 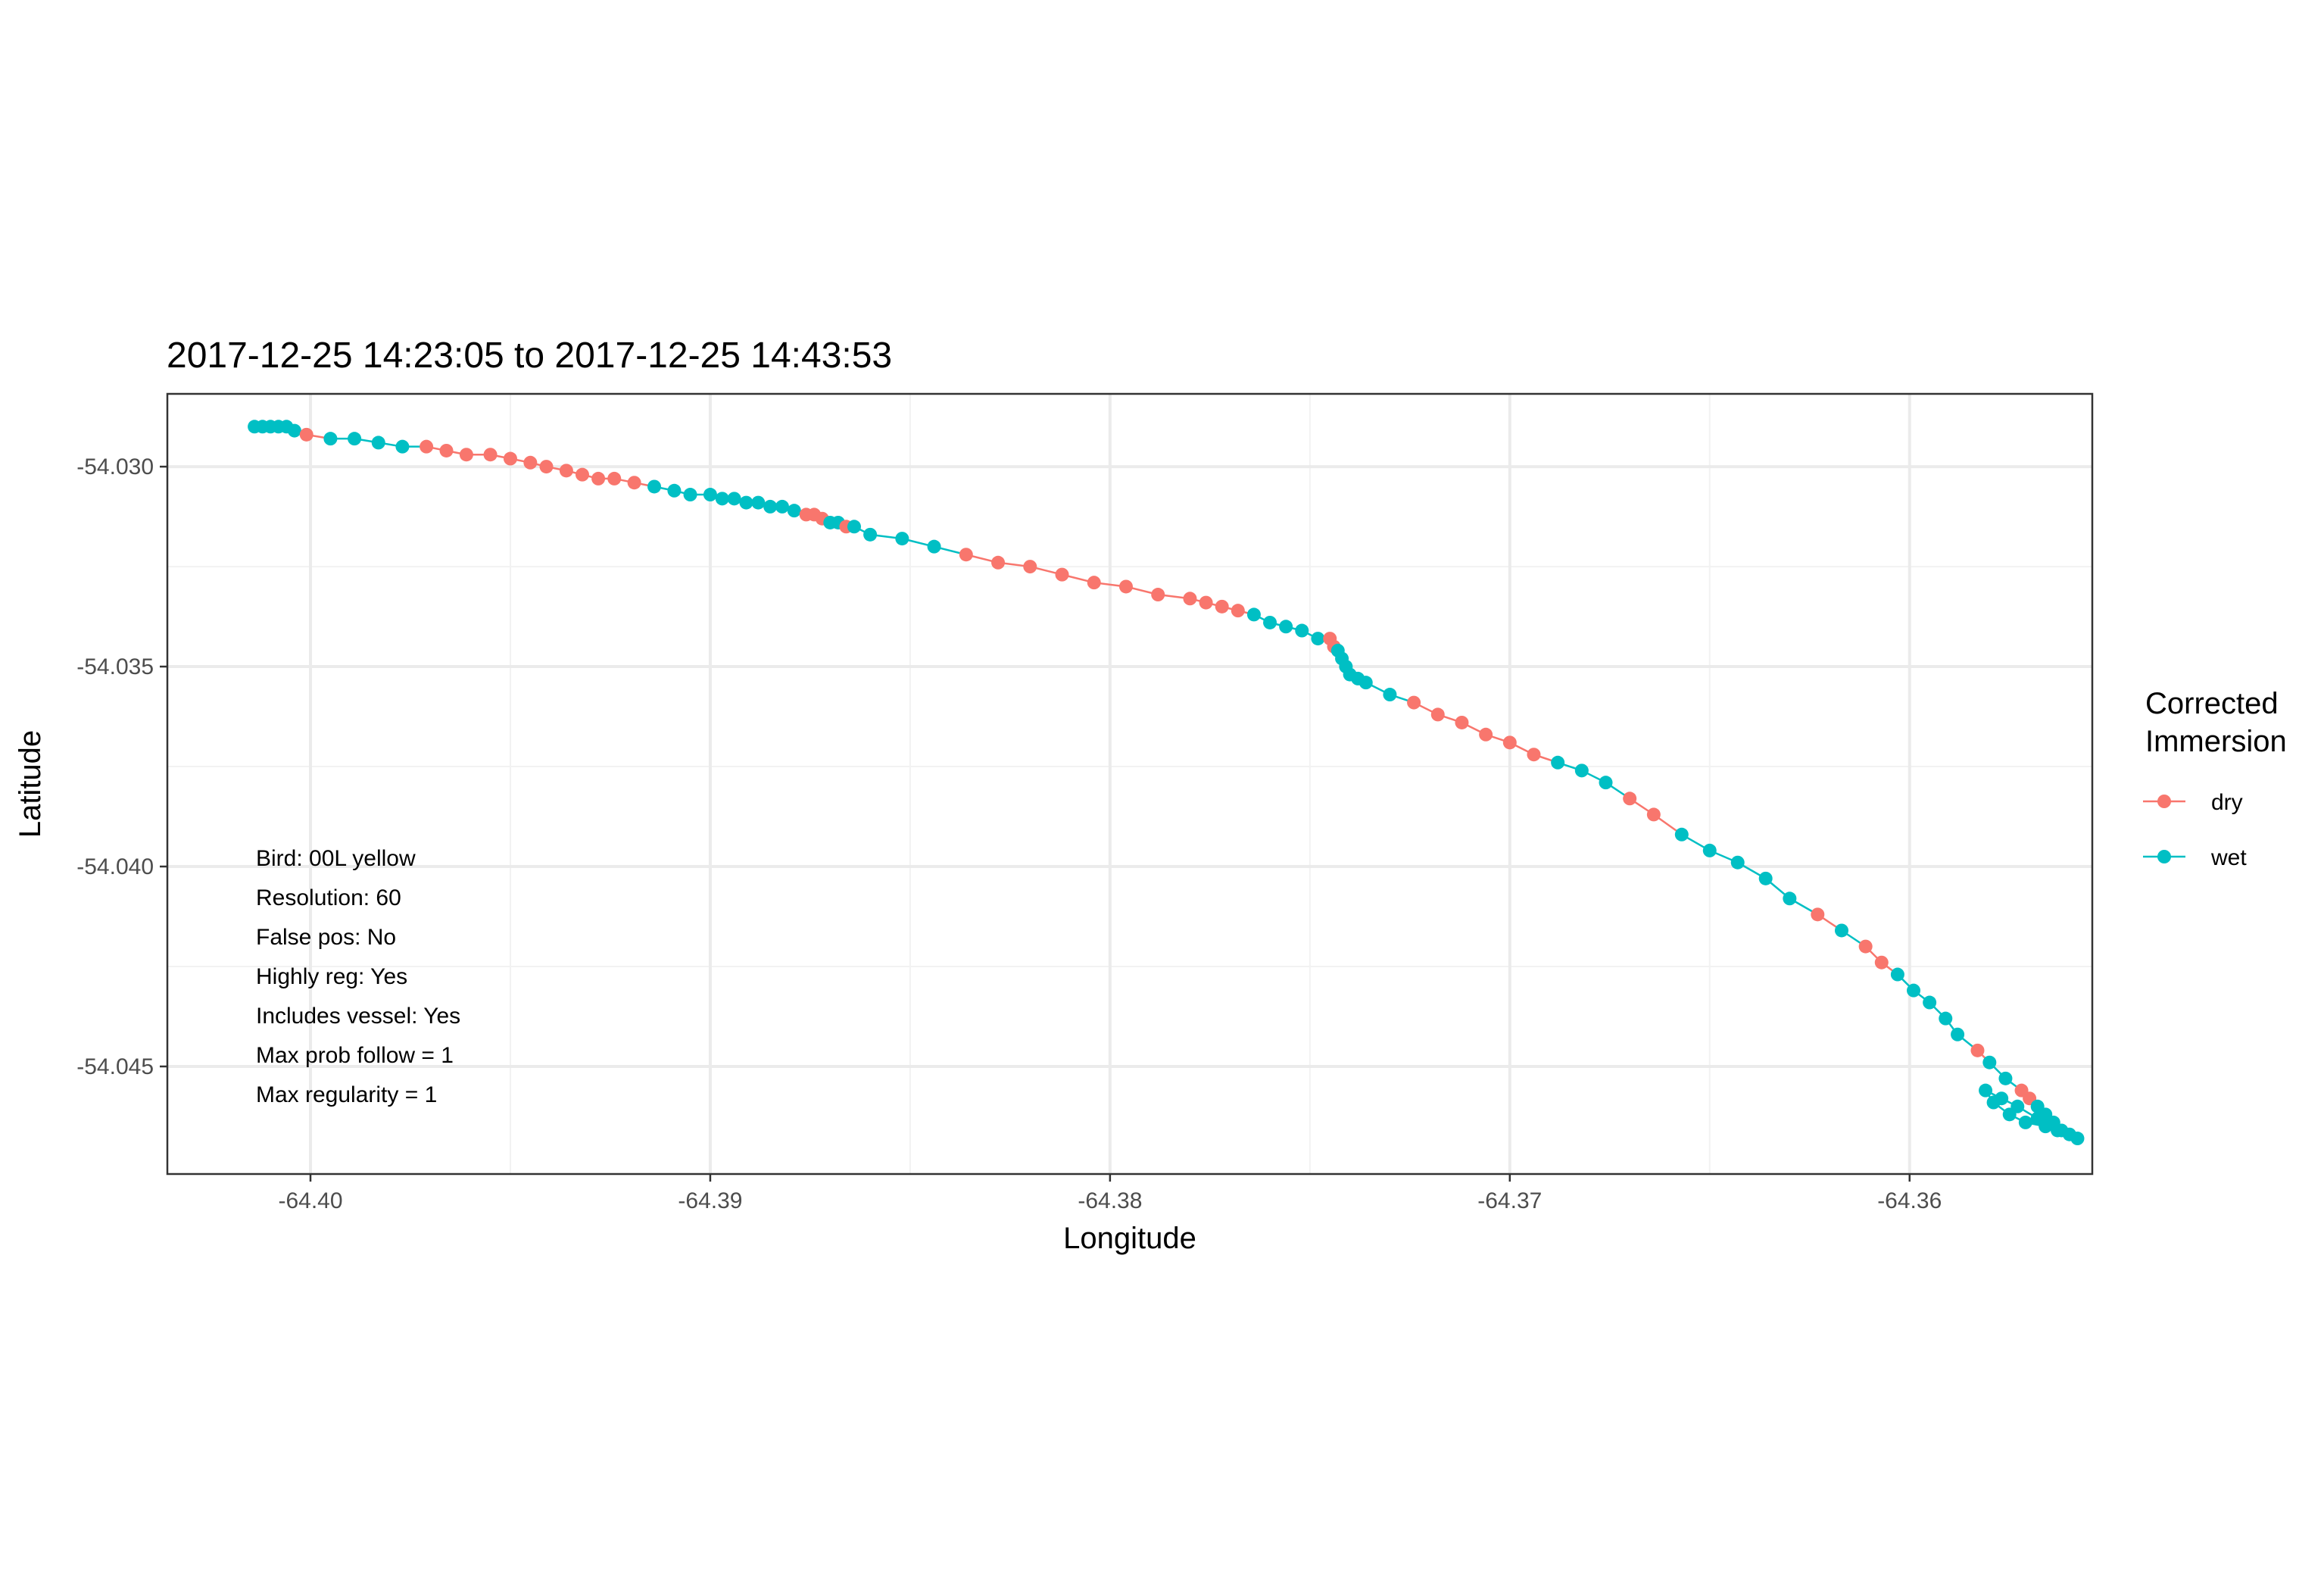 I want to click on annotation-line: Includes vessel: Yes, so click(x=358, y=1016).